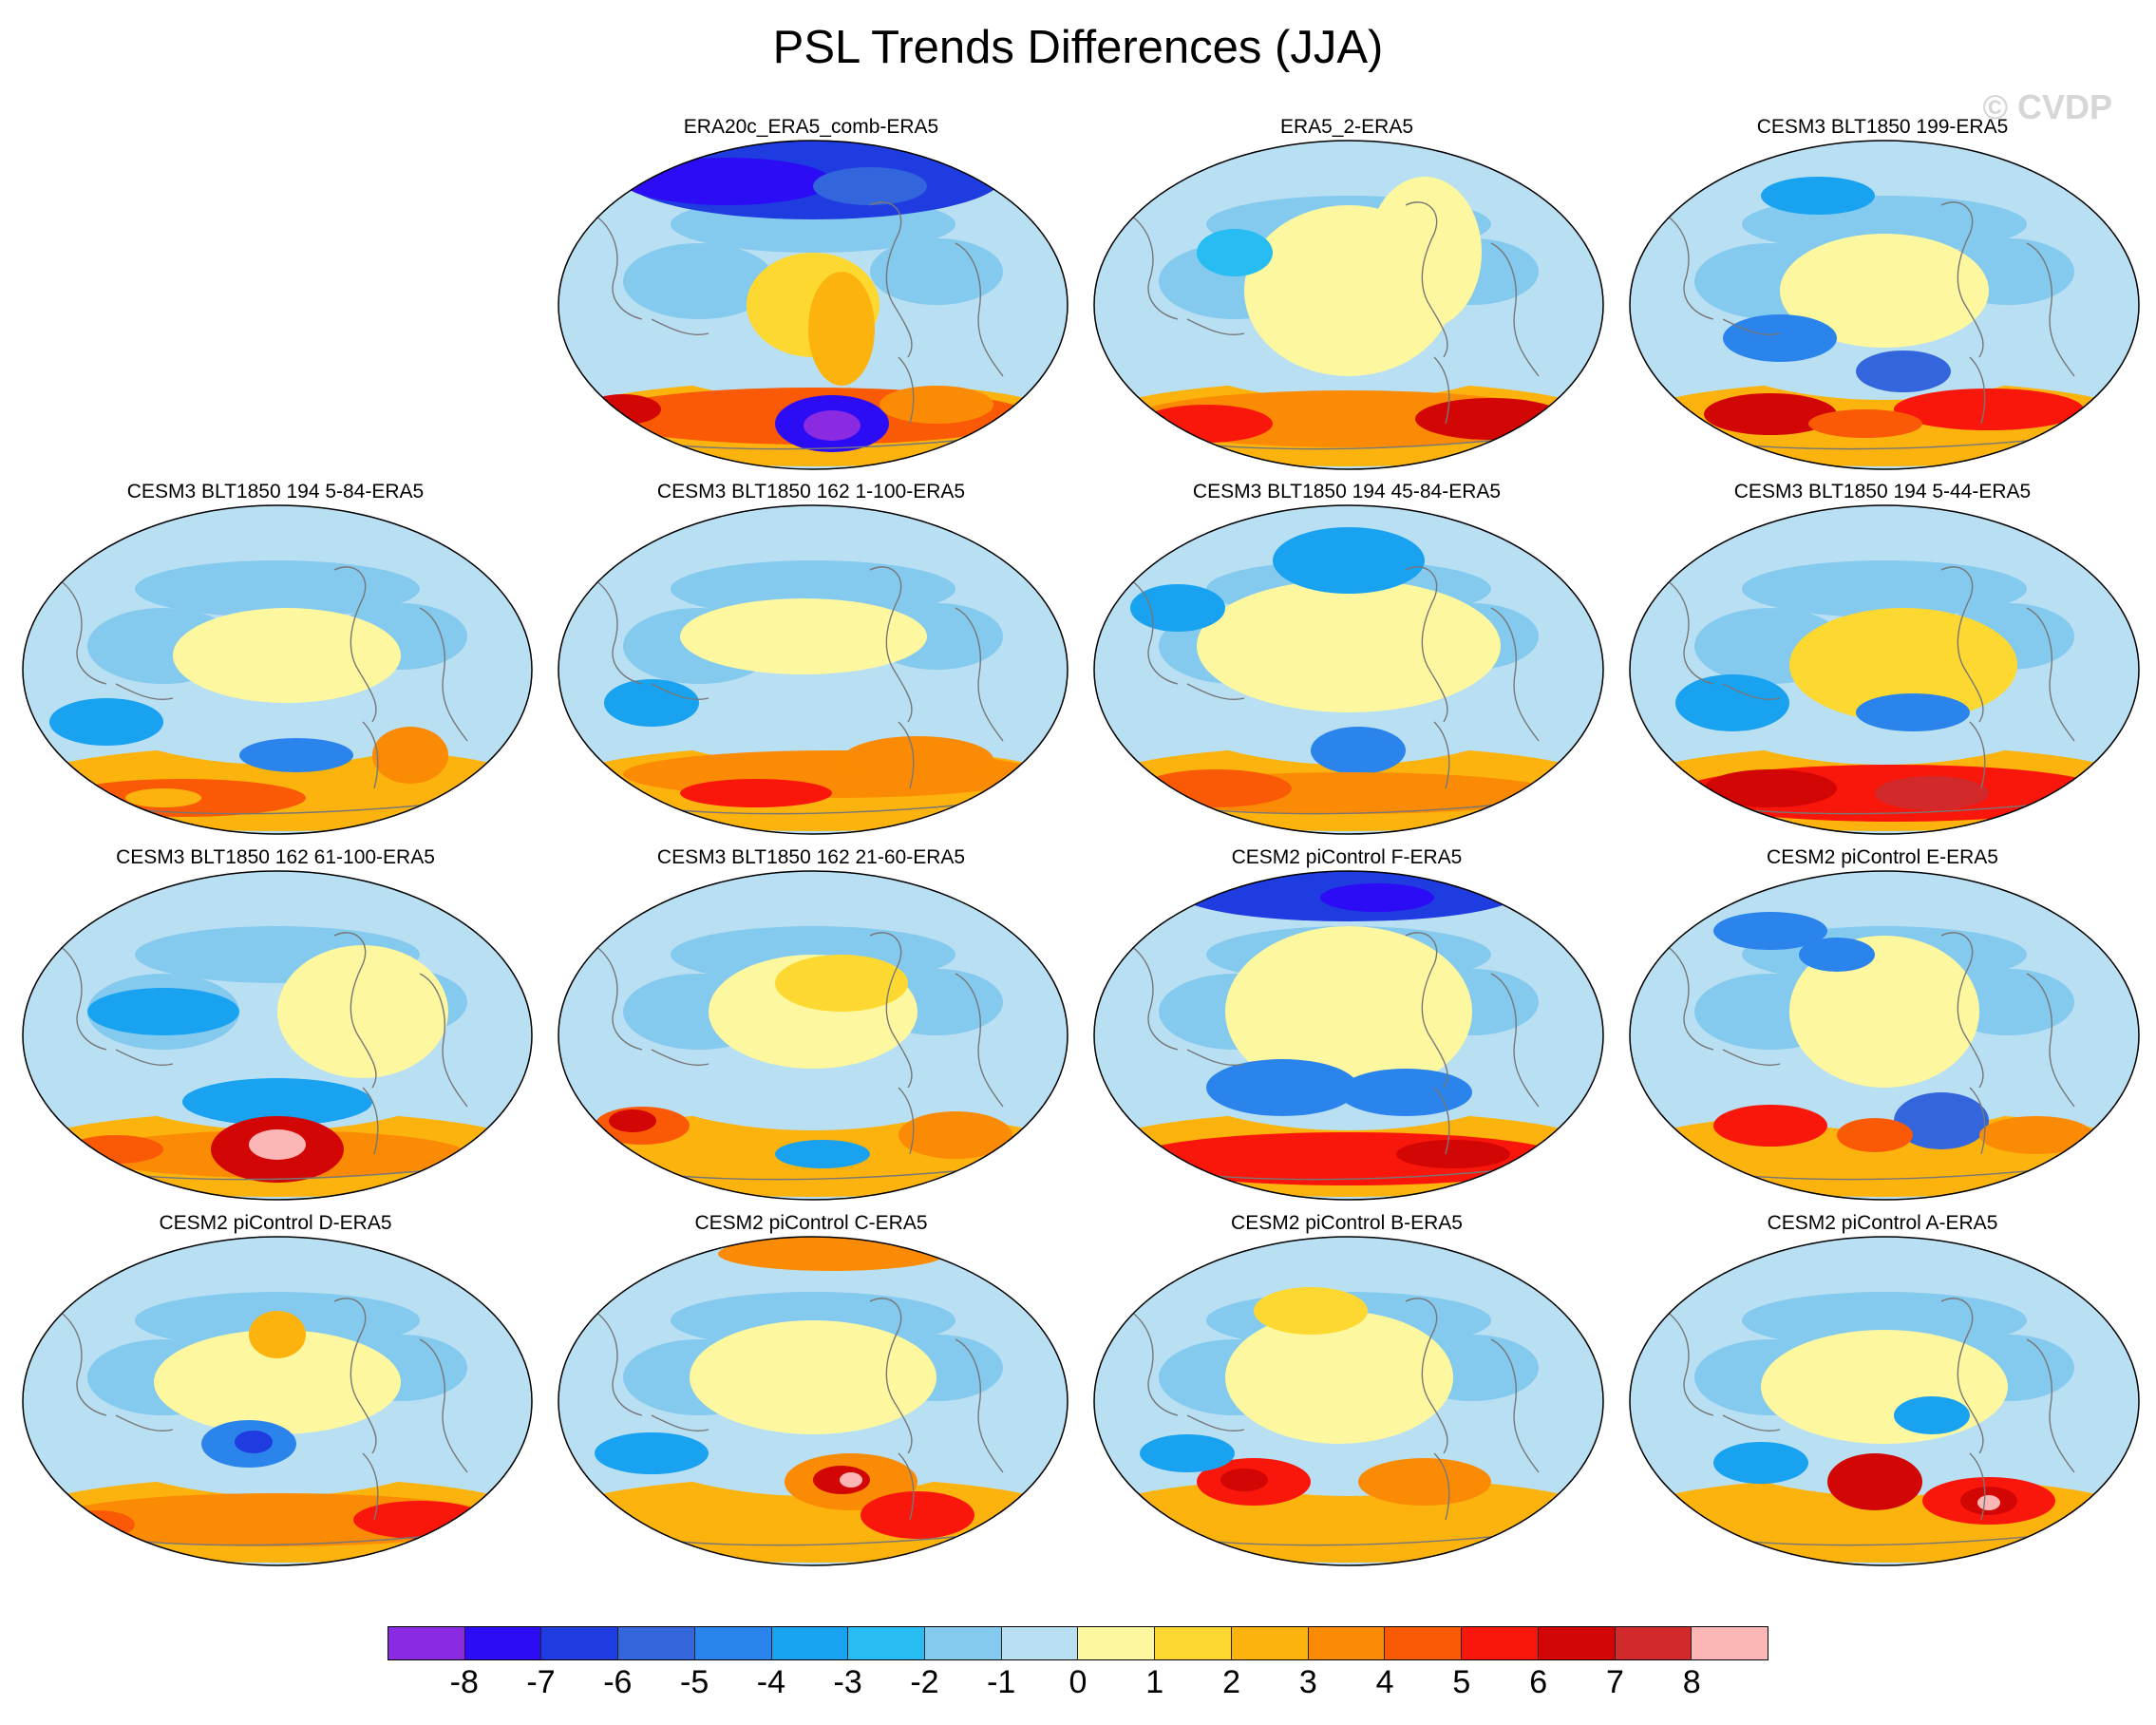  What do you see at coordinates (1691, 1682) in the screenshot?
I see `colorbar-label: 8` at bounding box center [1691, 1682].